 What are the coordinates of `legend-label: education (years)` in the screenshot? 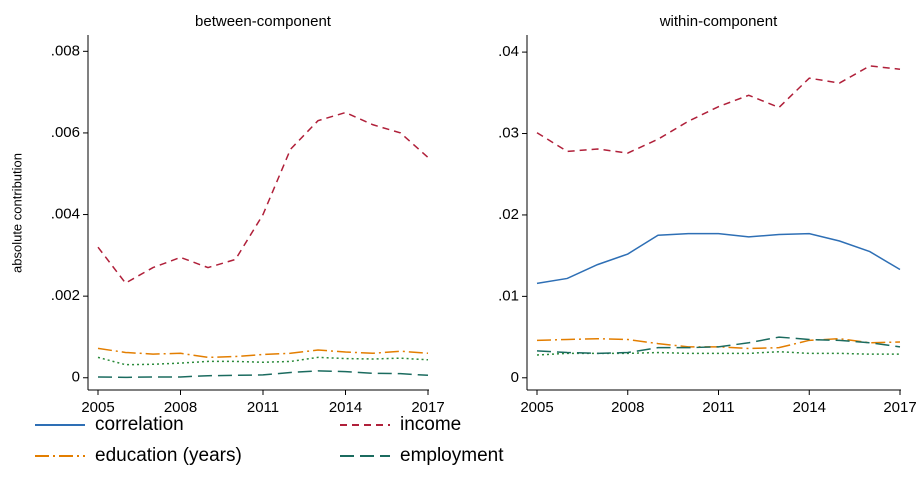 It's located at (168, 455).